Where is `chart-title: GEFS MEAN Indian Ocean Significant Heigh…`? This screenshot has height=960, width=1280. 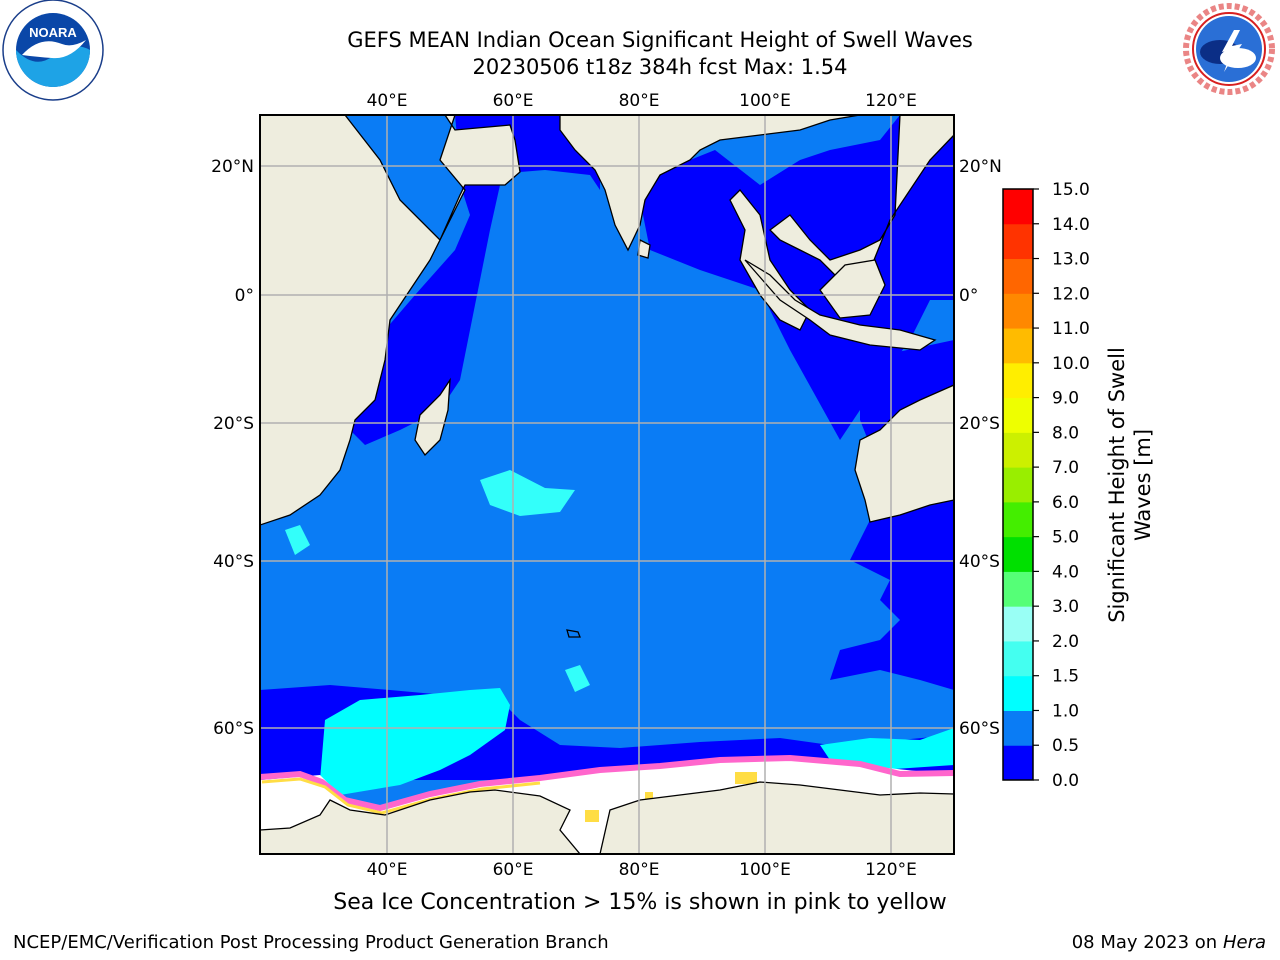 chart-title: GEFS MEAN Indian Ocean Significant Heigh… is located at coordinates (660, 40).